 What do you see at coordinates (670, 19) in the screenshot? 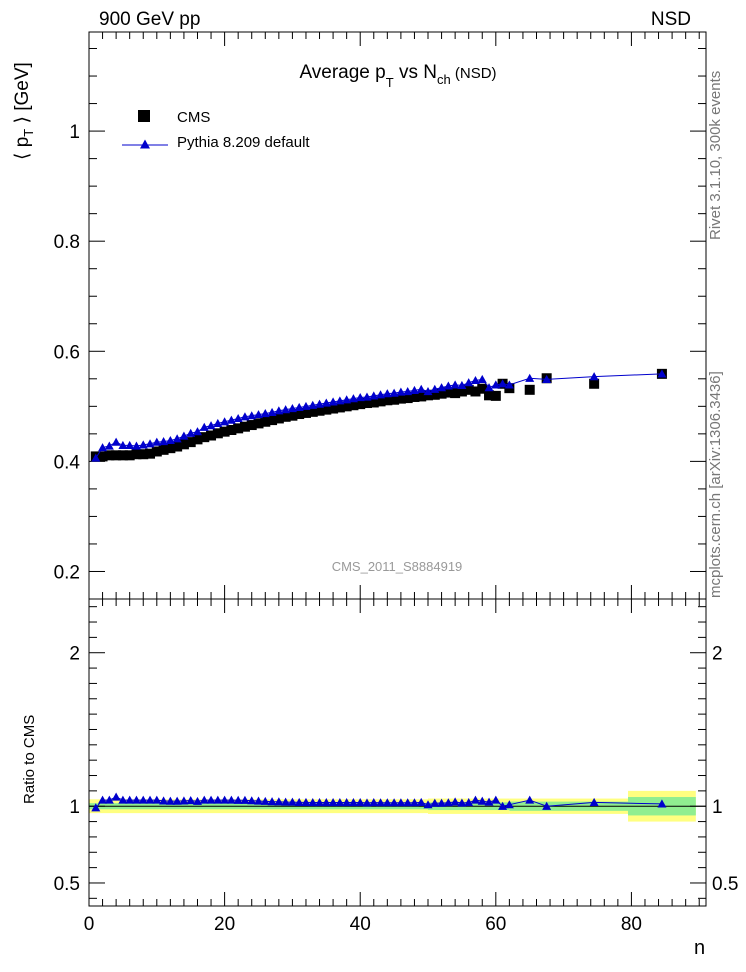
I see `header-right-label: NSD` at bounding box center [670, 19].